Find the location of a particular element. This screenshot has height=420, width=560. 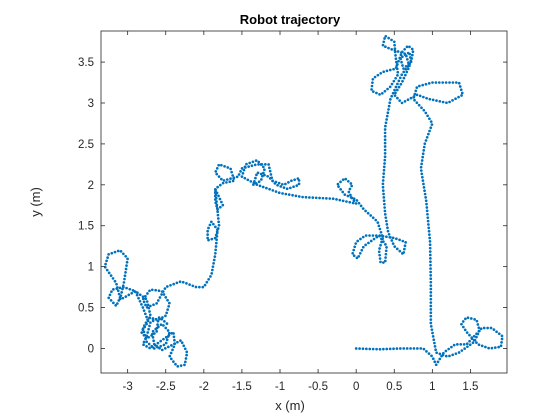

x-axis-label: x (m) is located at coordinates (290, 405).